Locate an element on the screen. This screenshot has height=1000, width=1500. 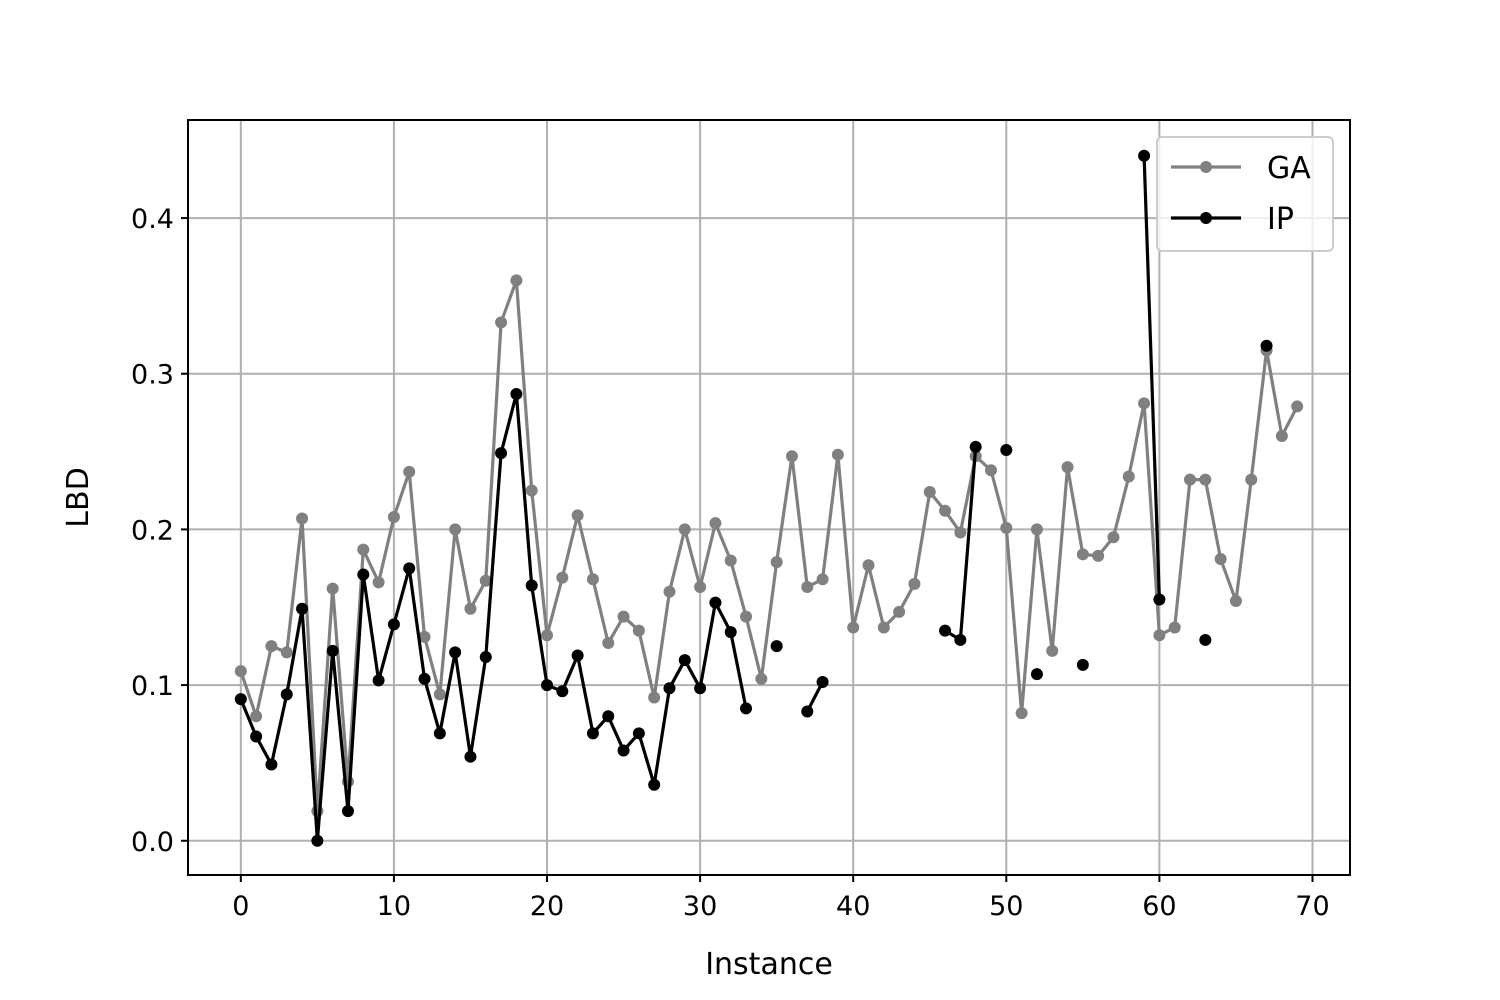
y-tick-label: 0.1 is located at coordinates (152, 686).